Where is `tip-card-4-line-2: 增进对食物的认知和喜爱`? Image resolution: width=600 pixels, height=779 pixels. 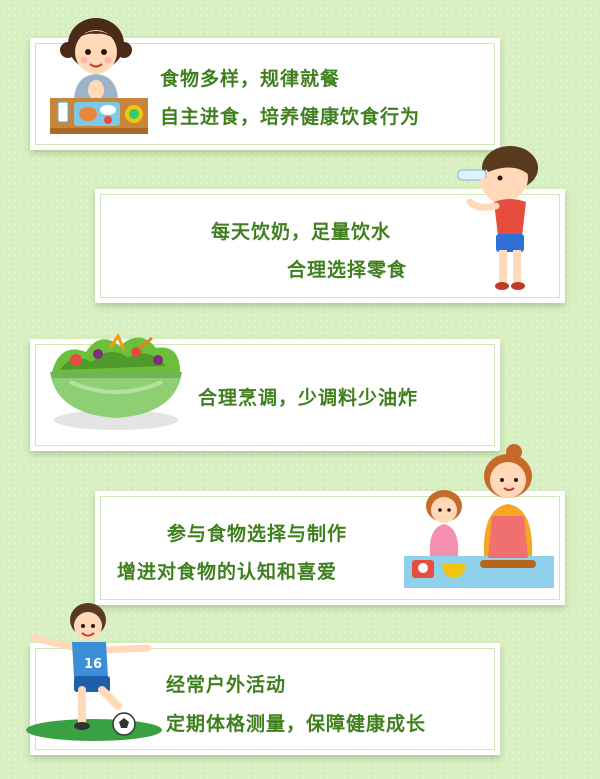 tip-card-4-line-2: 增进对食物的认知和喜爱 is located at coordinates (227, 572).